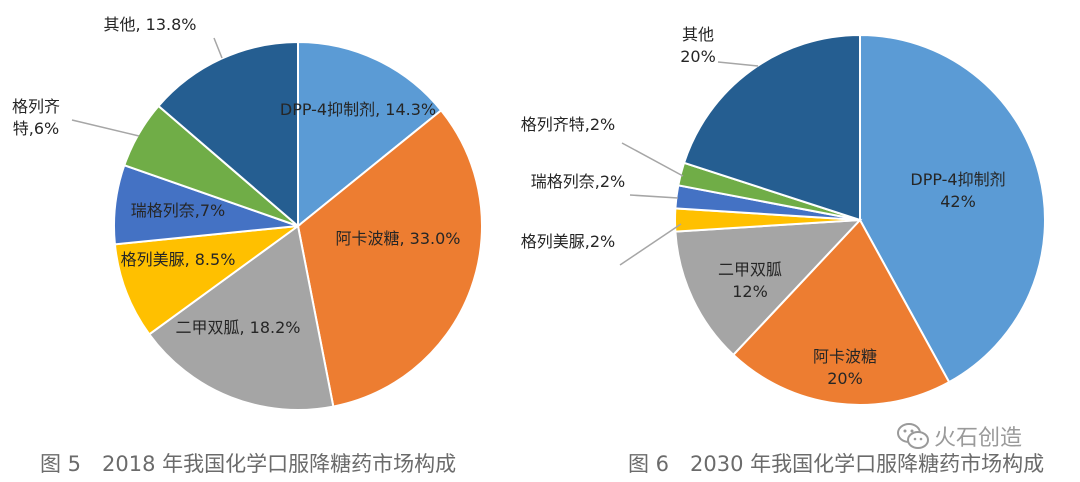 Image resolution: width=1080 pixels, height=482 pixels. Describe the element at coordinates (836, 464) in the screenshot. I see `chart-caption-2030: 图 6 2030 年我国化学口服降糖药市场构成` at that location.